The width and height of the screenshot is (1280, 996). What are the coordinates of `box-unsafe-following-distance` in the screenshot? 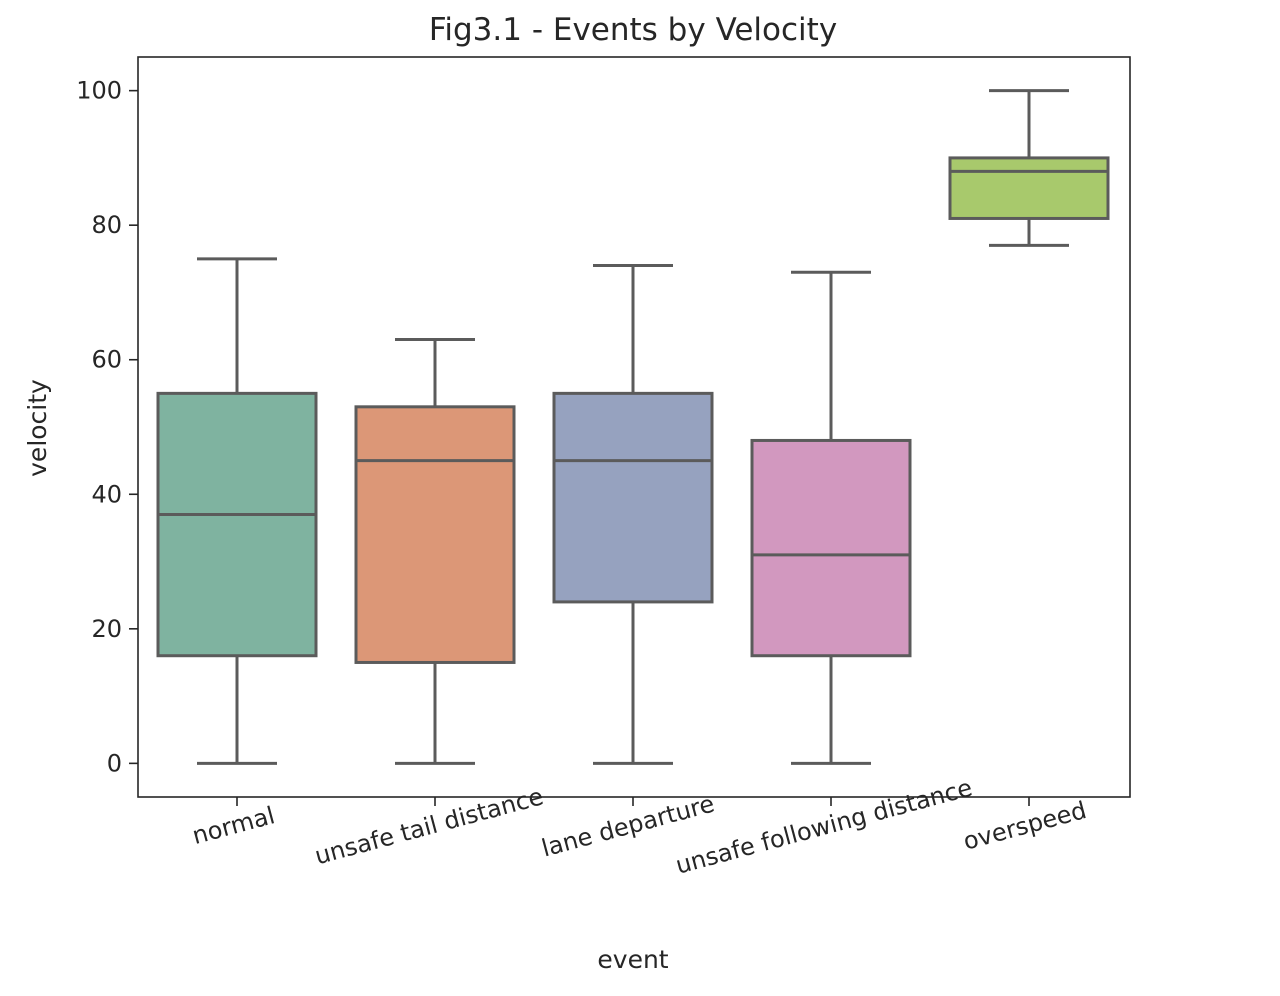 It's located at (831, 517).